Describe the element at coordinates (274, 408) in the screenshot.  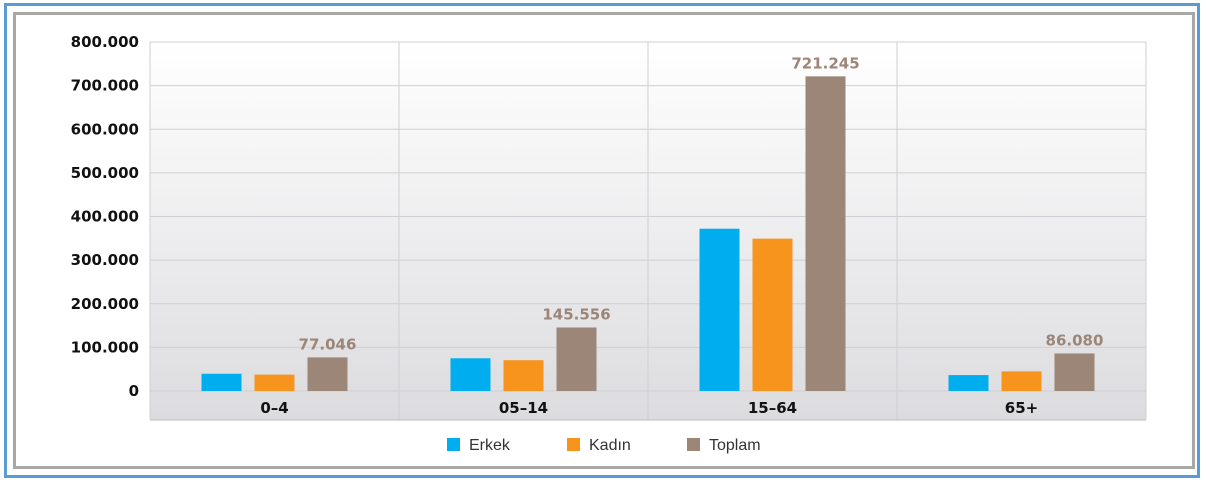
I see `category-label: 0–4` at that location.